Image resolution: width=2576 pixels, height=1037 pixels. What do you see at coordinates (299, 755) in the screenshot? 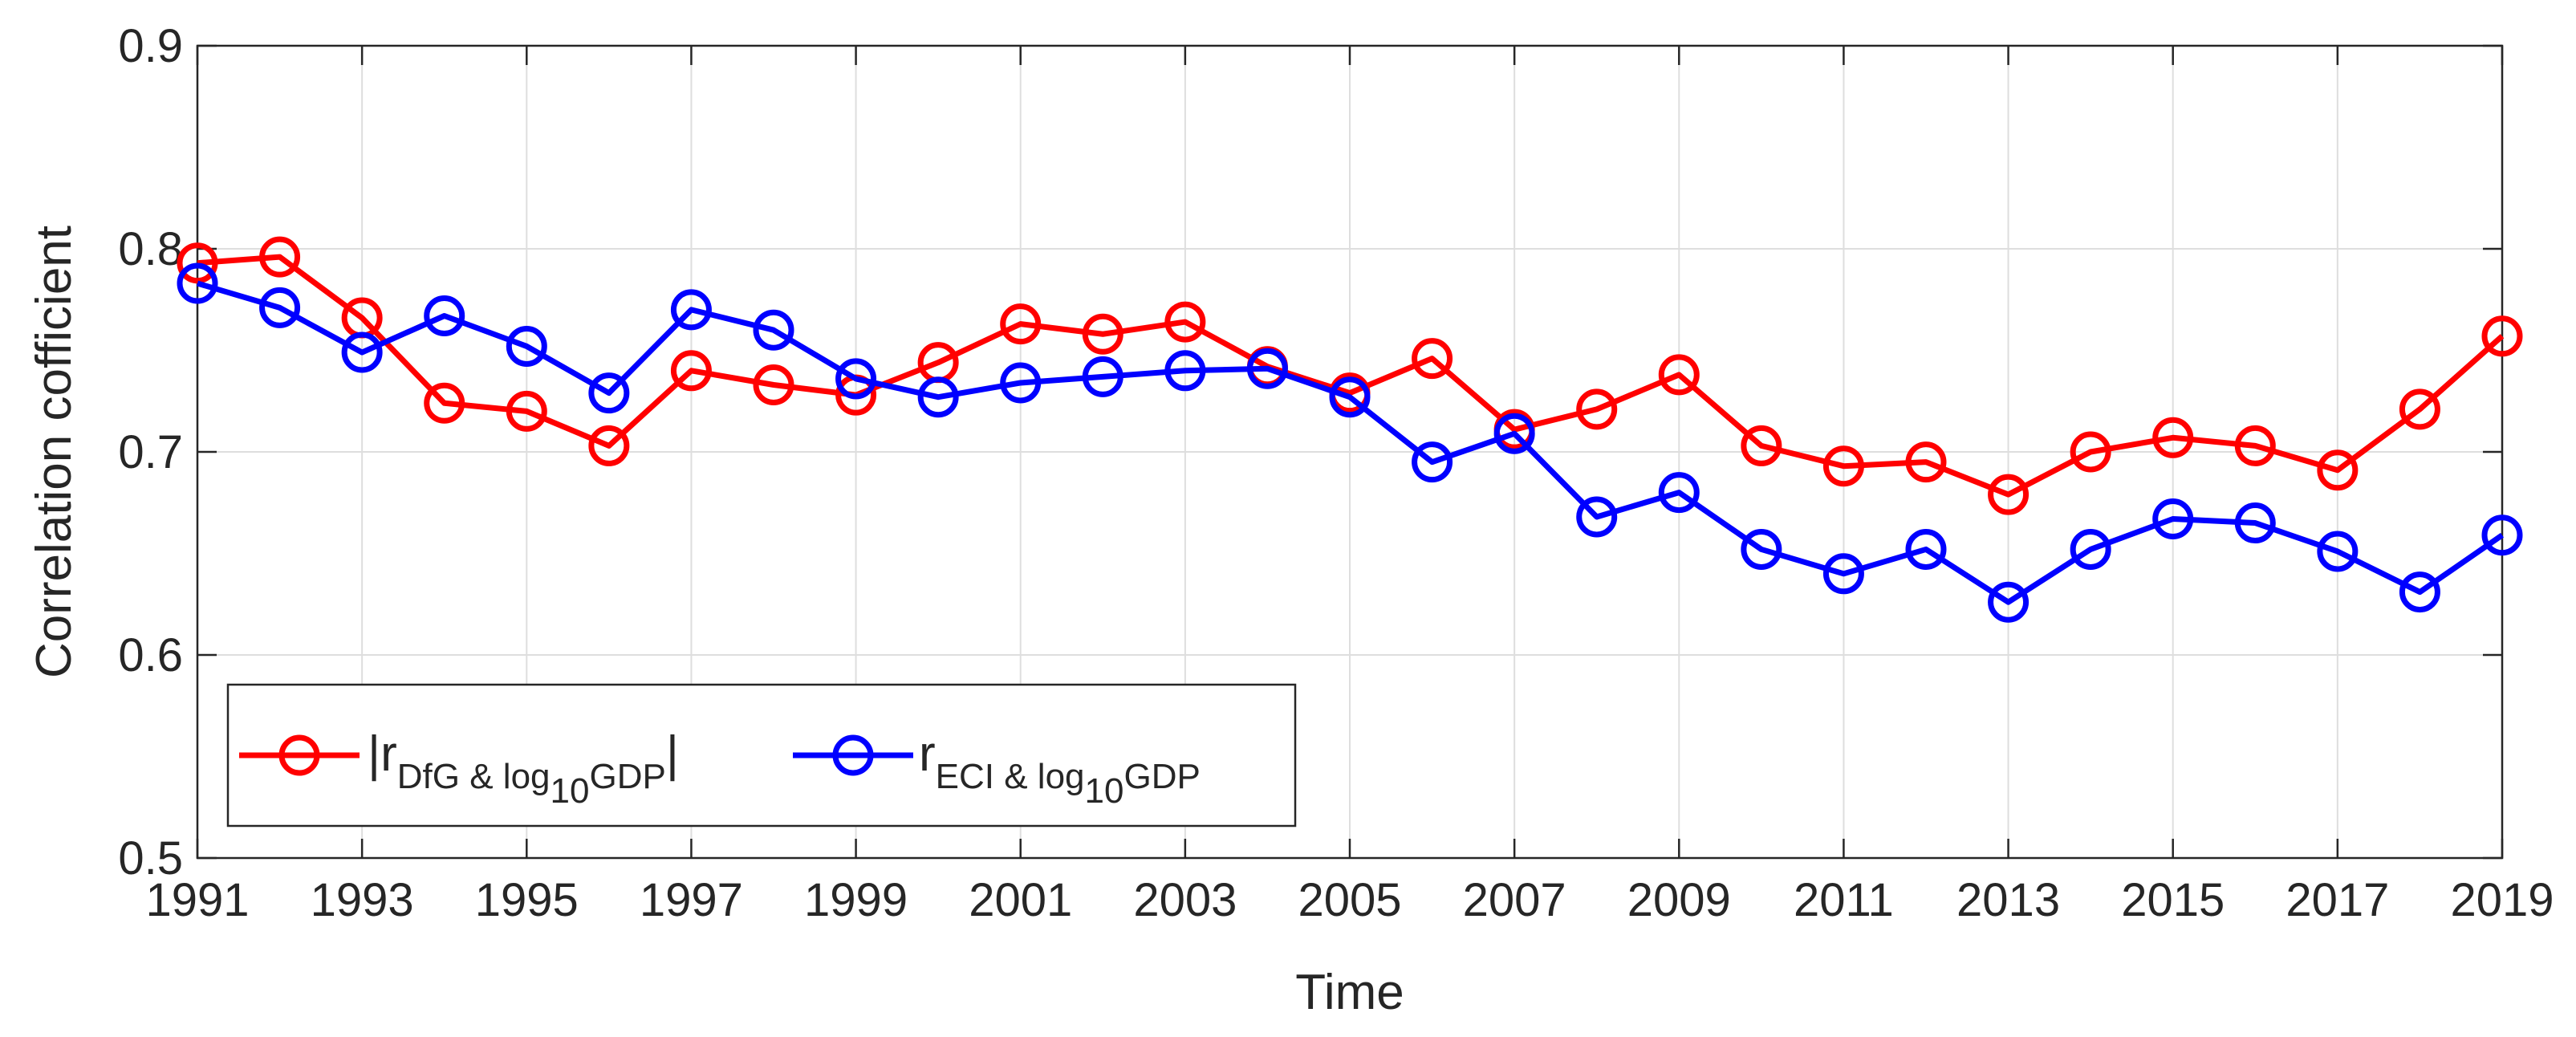
I see `legend-swatch-marker-red` at bounding box center [299, 755].